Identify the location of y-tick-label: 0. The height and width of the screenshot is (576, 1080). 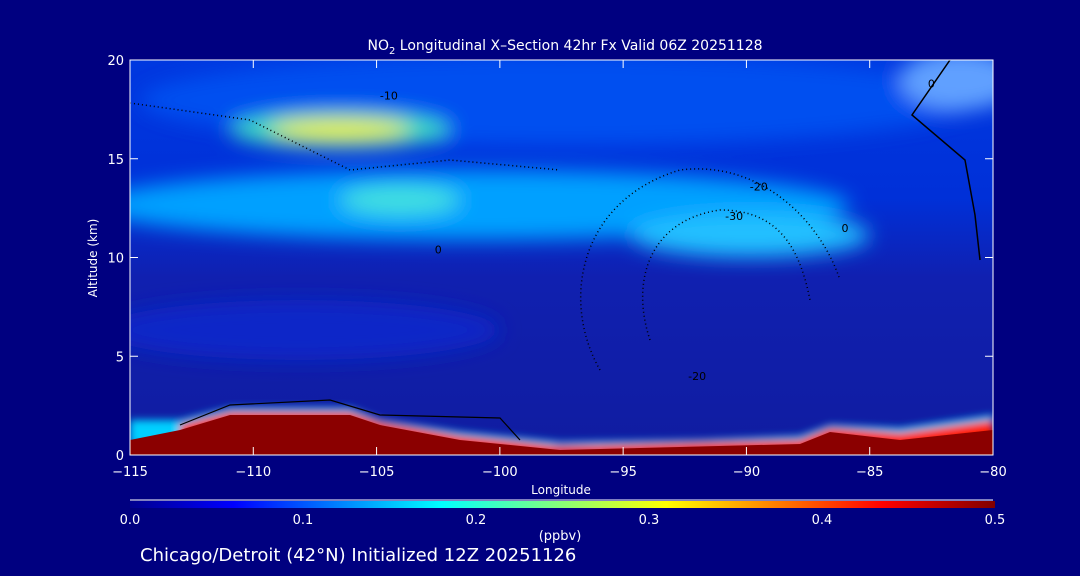
(120, 456).